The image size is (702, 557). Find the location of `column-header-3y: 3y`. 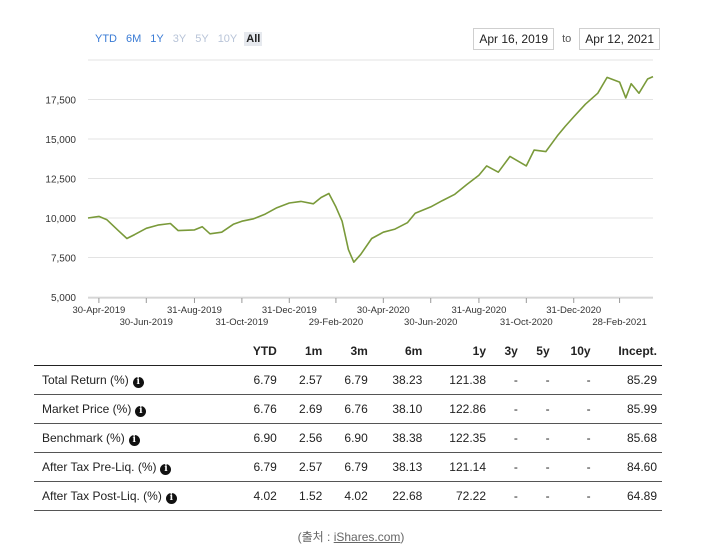

column-header-3y: 3y is located at coordinates (507, 352).